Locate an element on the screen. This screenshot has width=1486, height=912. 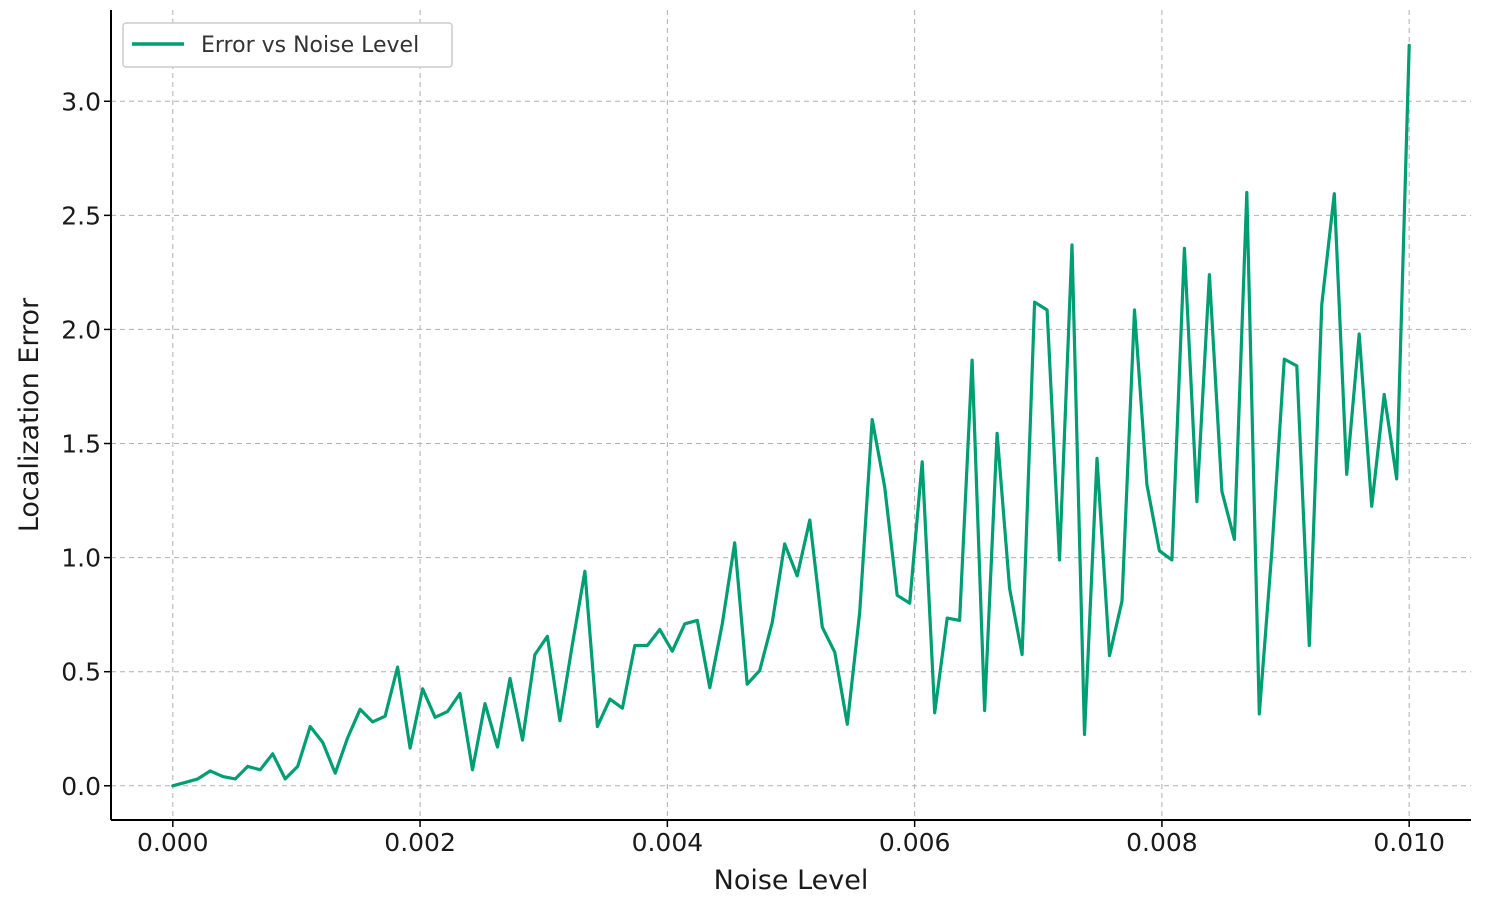
y-tick-label: 0.5 is located at coordinates (81, 672).